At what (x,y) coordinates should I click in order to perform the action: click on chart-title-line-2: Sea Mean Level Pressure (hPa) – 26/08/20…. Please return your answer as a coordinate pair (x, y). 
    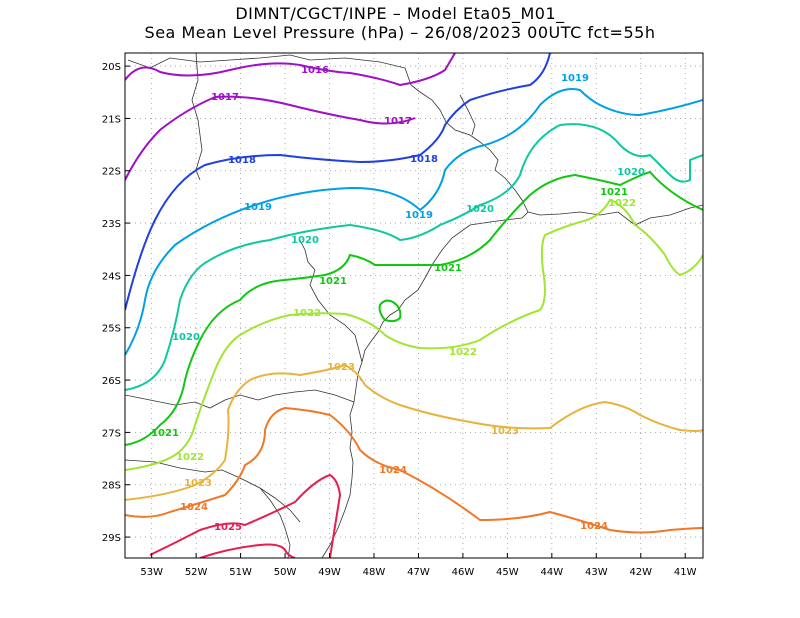
    Looking at the image, I should click on (400, 32).